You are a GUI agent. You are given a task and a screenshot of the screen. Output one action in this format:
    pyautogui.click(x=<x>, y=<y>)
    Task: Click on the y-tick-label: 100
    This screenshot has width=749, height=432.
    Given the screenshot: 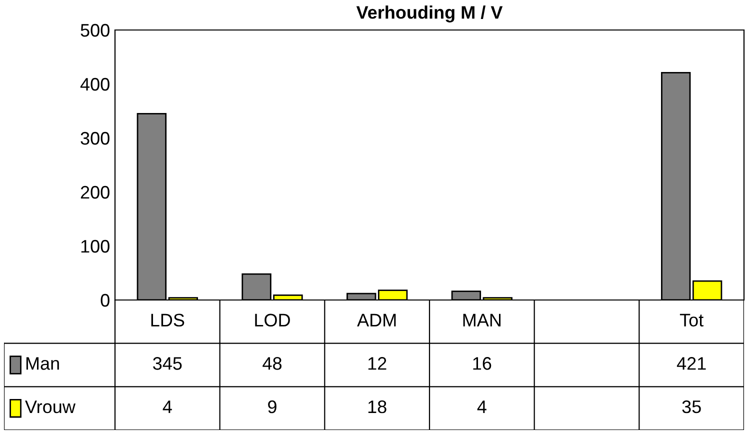 What is the action you would take?
    pyautogui.click(x=95, y=246)
    